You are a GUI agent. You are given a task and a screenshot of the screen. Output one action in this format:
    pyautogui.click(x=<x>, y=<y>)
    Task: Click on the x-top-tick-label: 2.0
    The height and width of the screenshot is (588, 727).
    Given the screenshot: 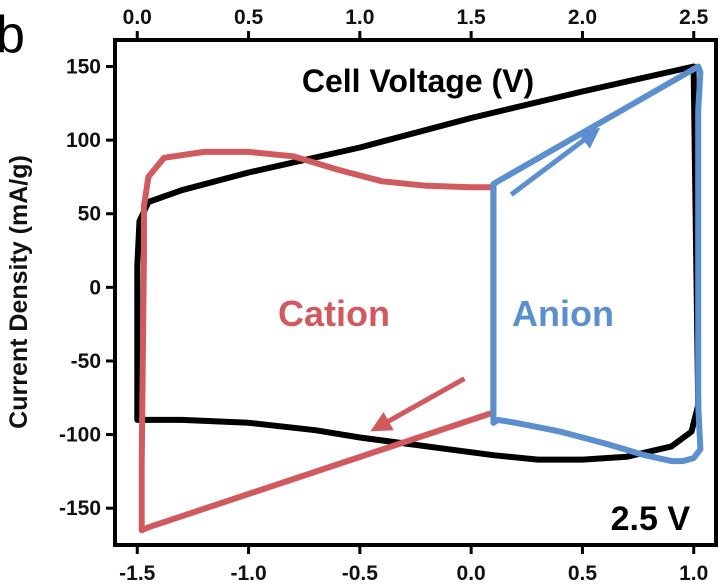 What is the action you would take?
    pyautogui.click(x=582, y=17)
    